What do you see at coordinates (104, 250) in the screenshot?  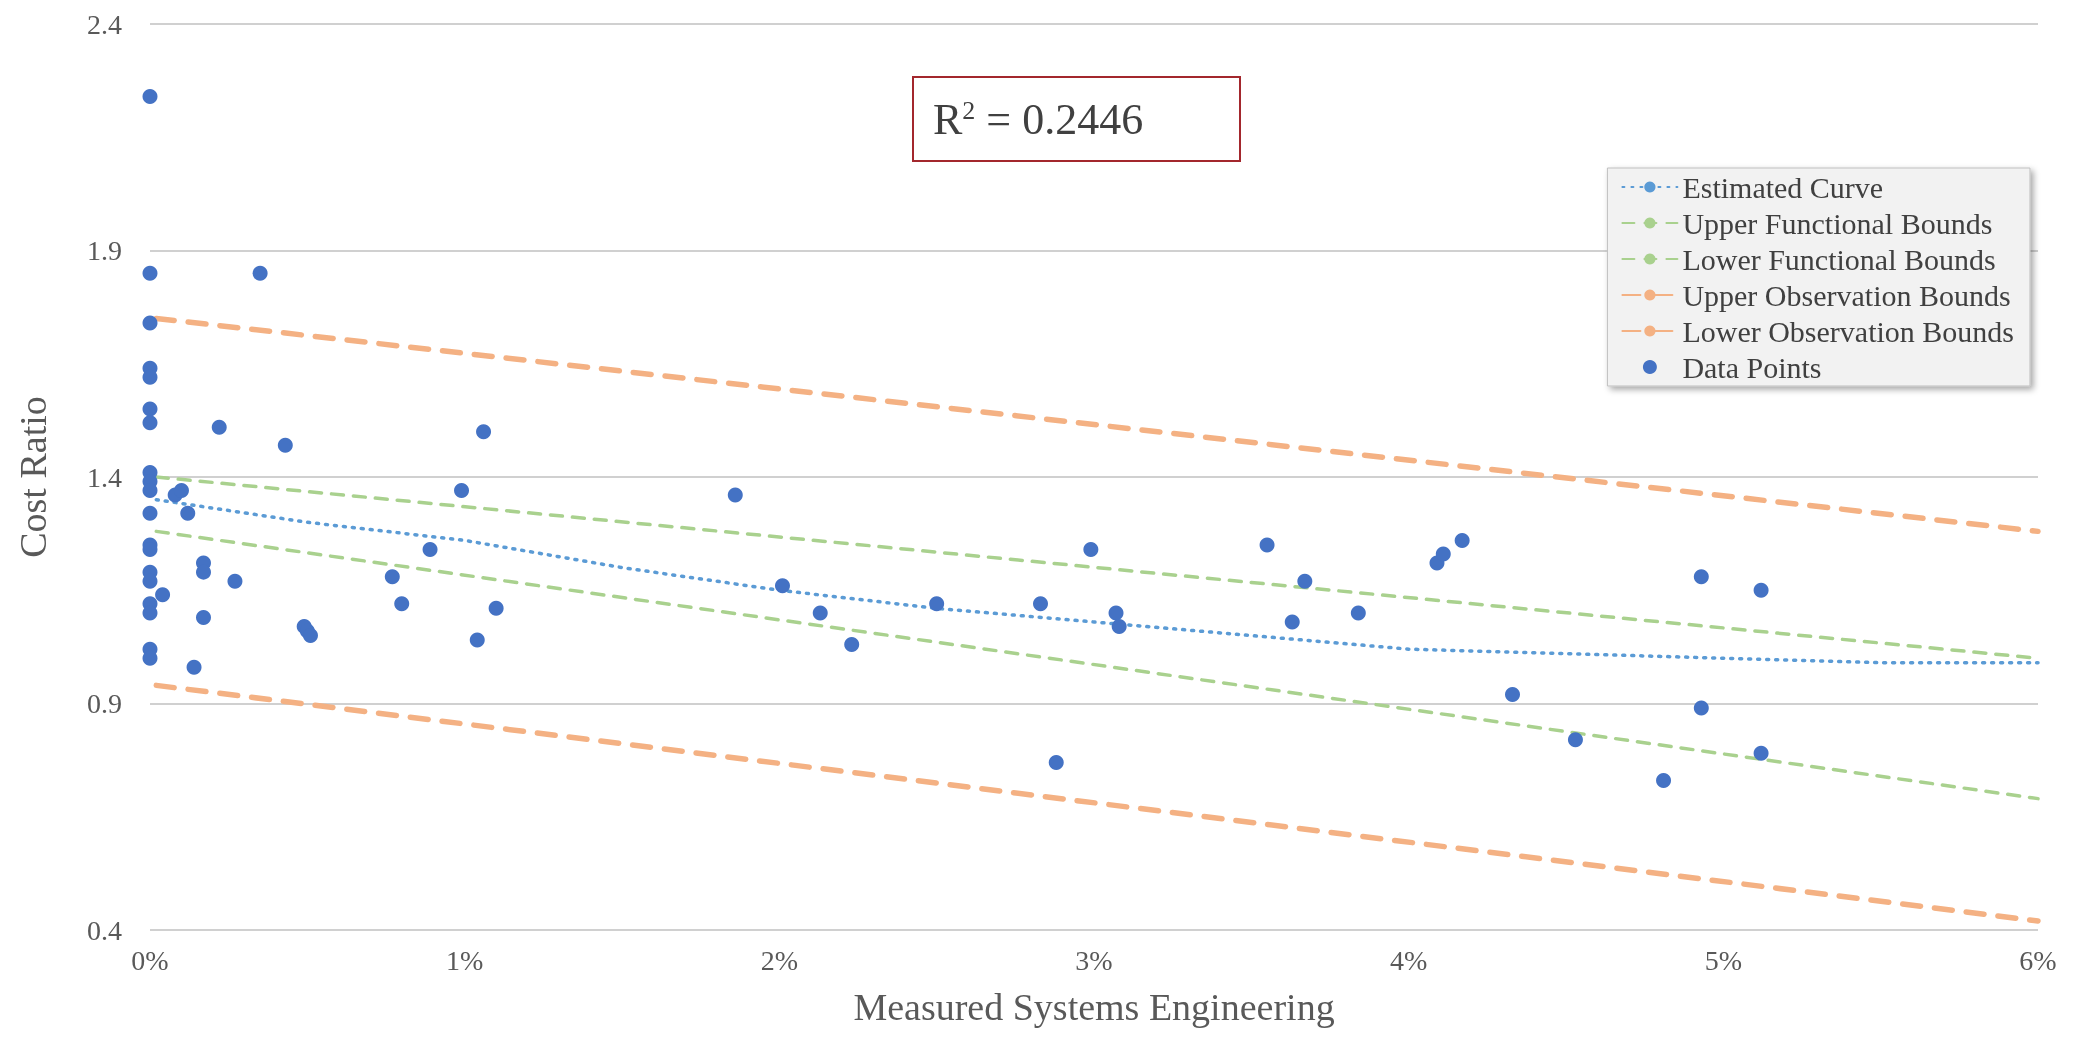 I see `y-tick-label: 1.9` at bounding box center [104, 250].